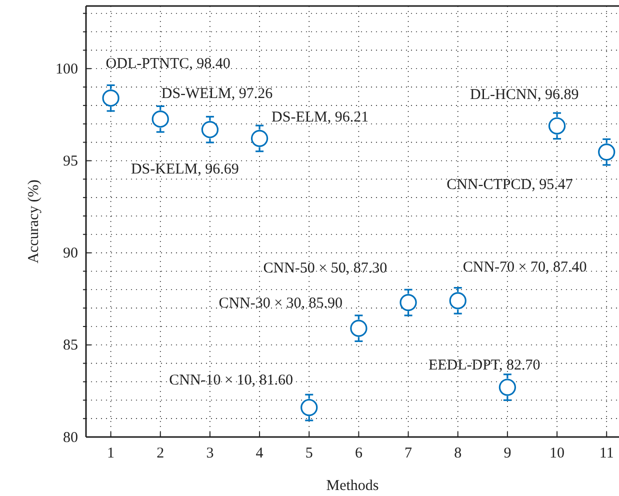  Describe the element at coordinates (557, 454) in the screenshot. I see `x-tick-label: 10` at that location.